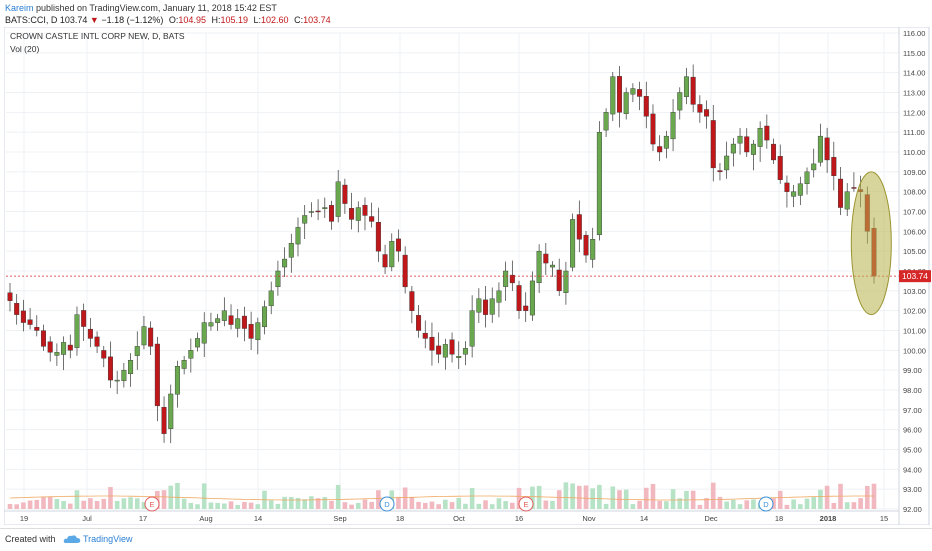  Describe the element at coordinates (466, 539) in the screenshot. I see `footer: Created with TradingView` at that location.